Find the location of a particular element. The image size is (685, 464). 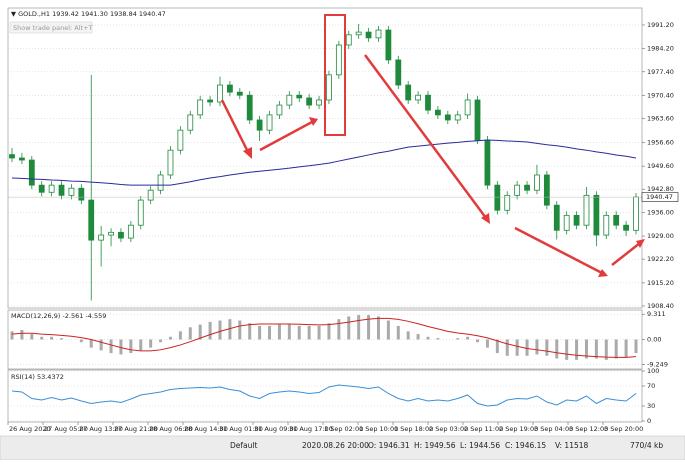

x-tick-label: 2 Sep 11:00 is located at coordinates (483, 429).